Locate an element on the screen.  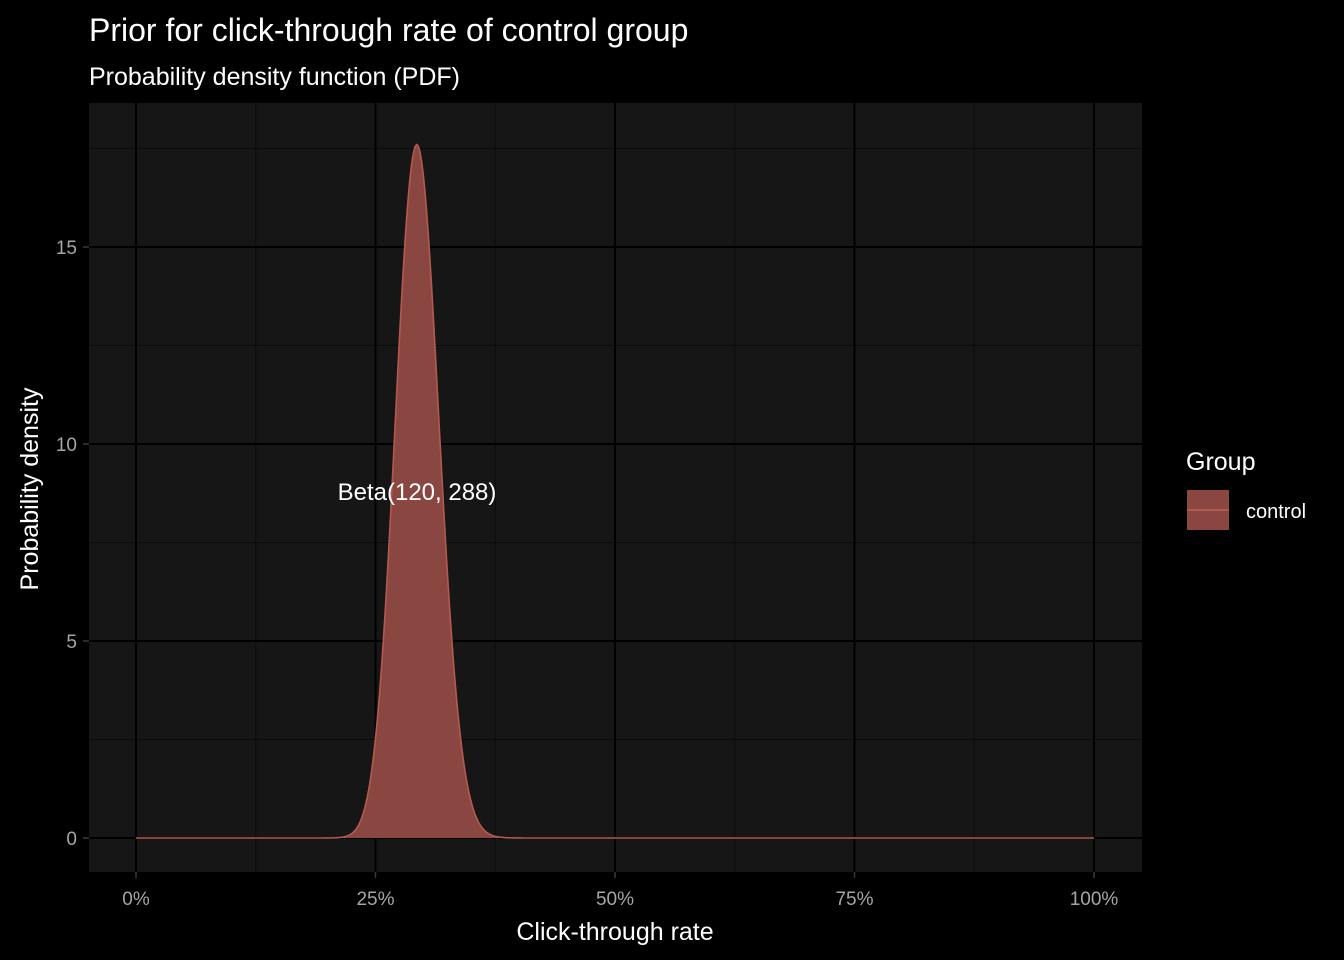
x-axis-title: Click-through rate is located at coordinates (614, 932).